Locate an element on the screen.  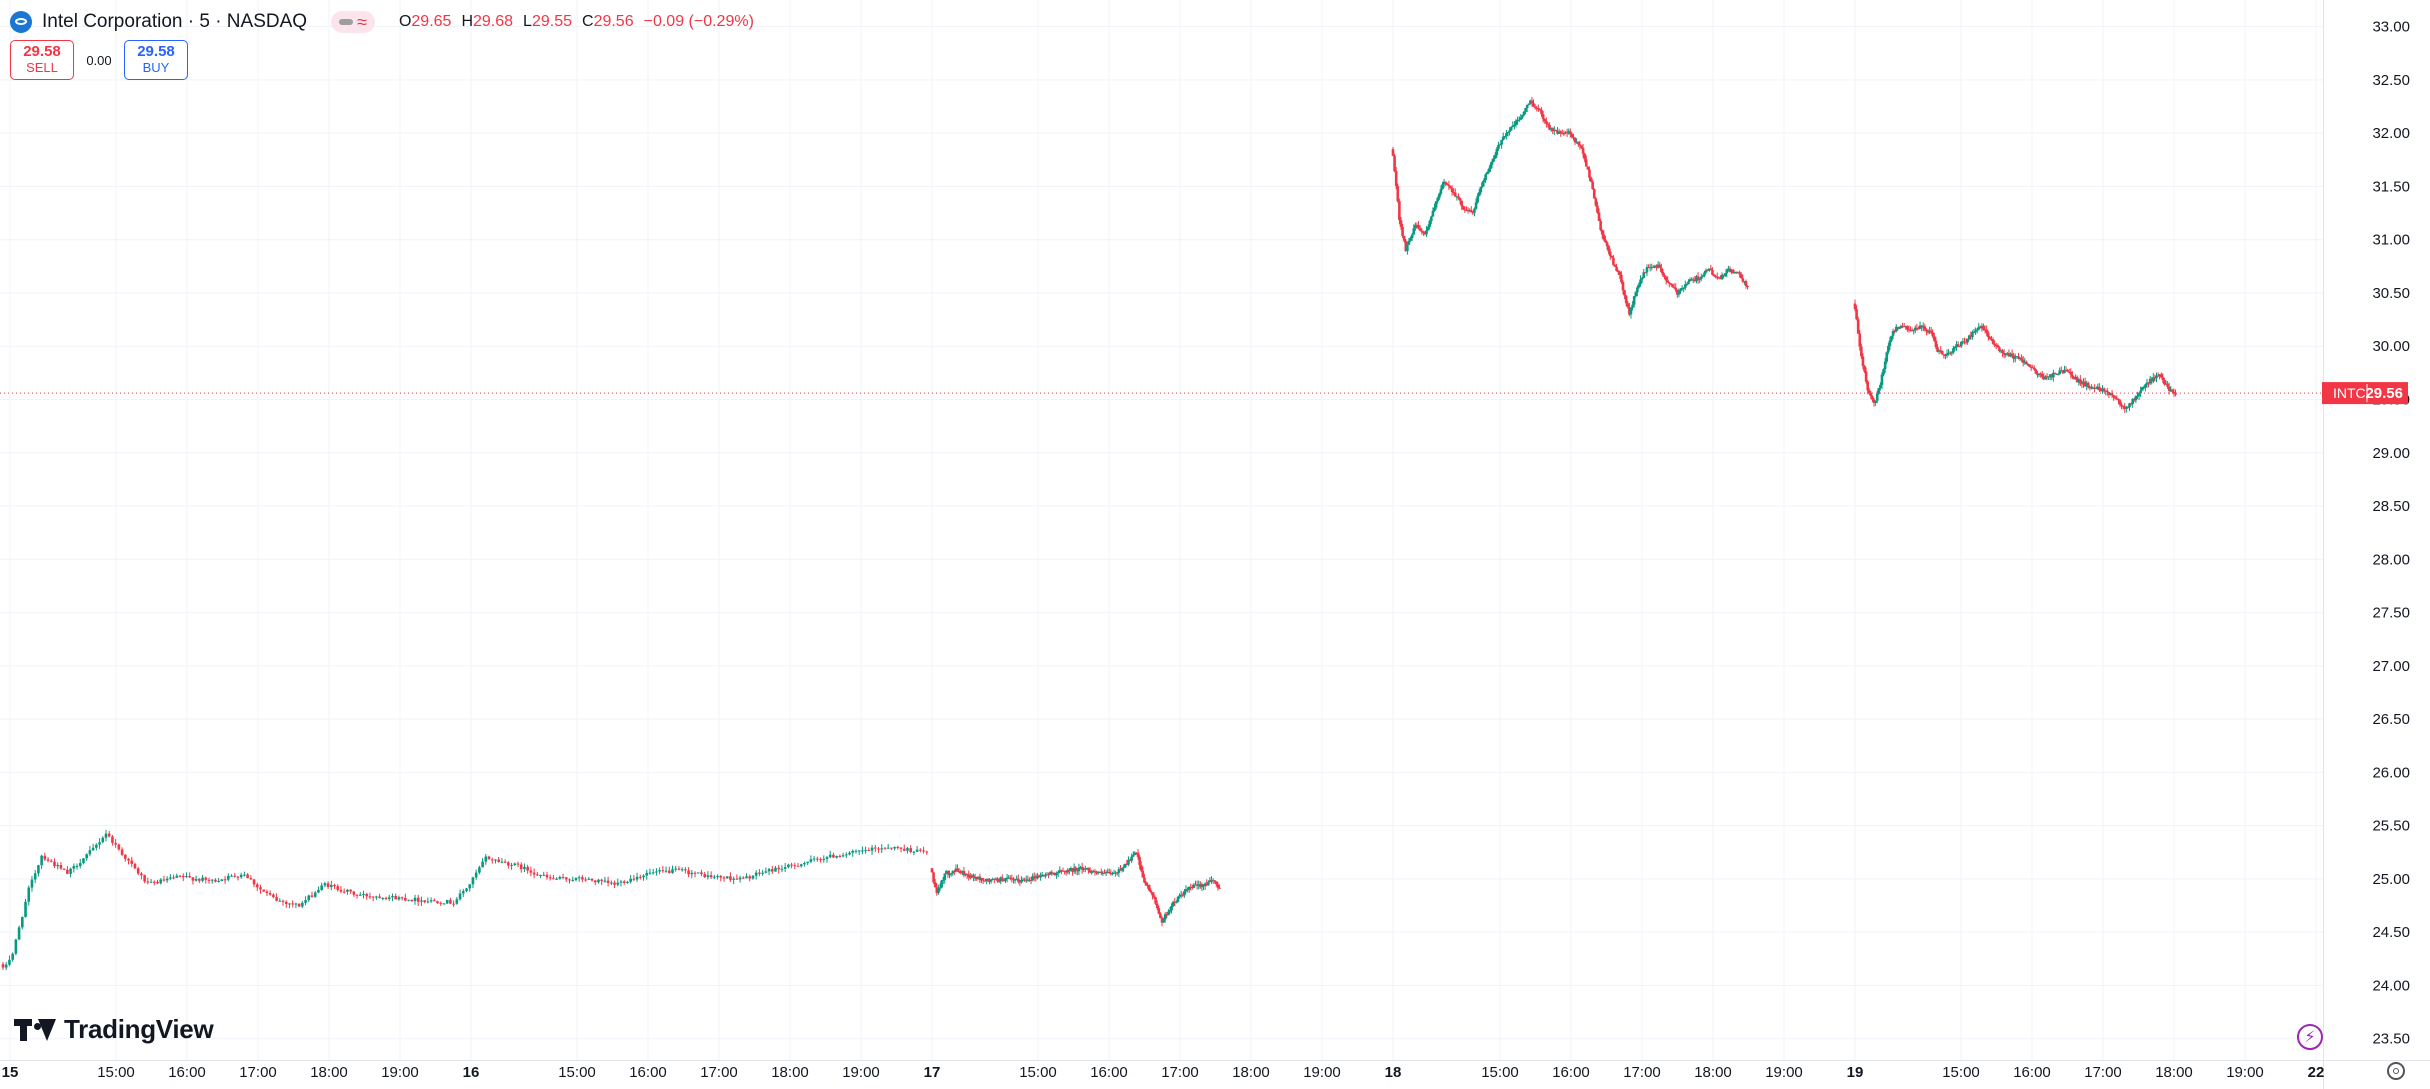
lightning-icon: ⚡ is located at coordinates (2310, 1037).